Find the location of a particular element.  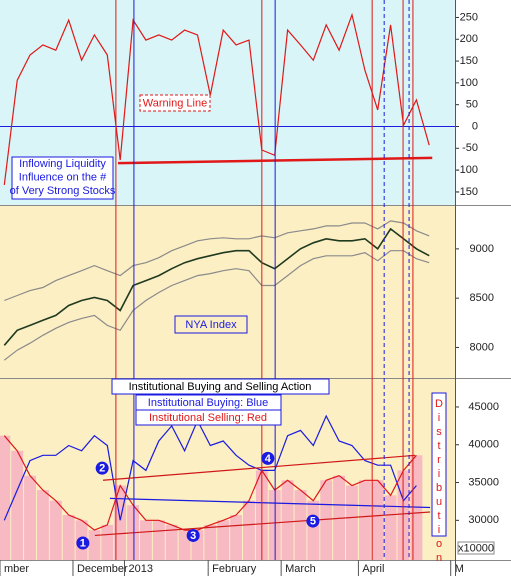

side-label-box is located at coordinates (439, 464).